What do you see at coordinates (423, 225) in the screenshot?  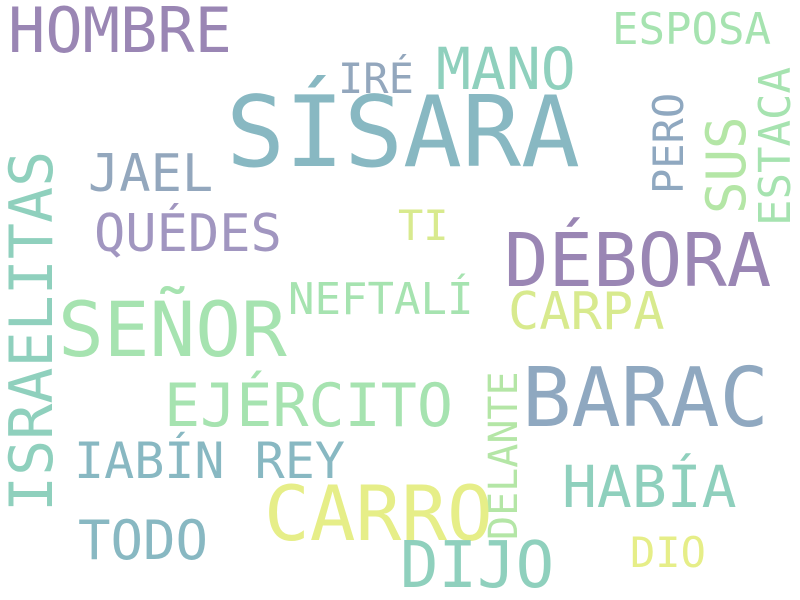 I see `word-ti: TI` at bounding box center [423, 225].